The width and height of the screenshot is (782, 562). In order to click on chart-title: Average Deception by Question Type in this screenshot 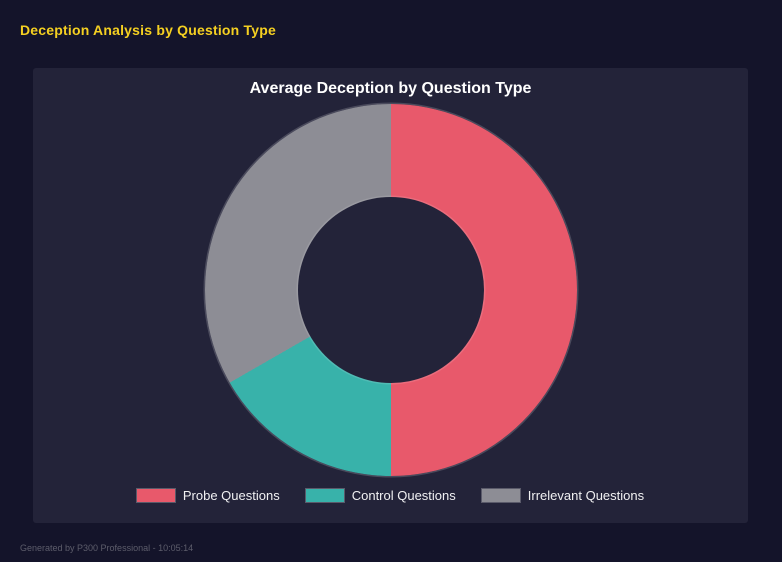, I will do `click(390, 88)`.